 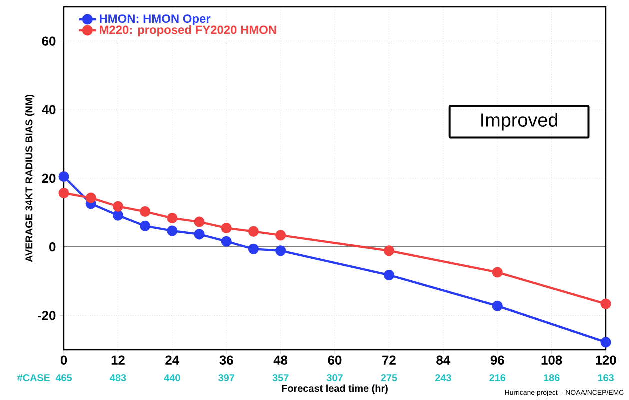 What do you see at coordinates (155, 20) in the screenshot?
I see `legend-label: HMON: HMON Oper` at bounding box center [155, 20].